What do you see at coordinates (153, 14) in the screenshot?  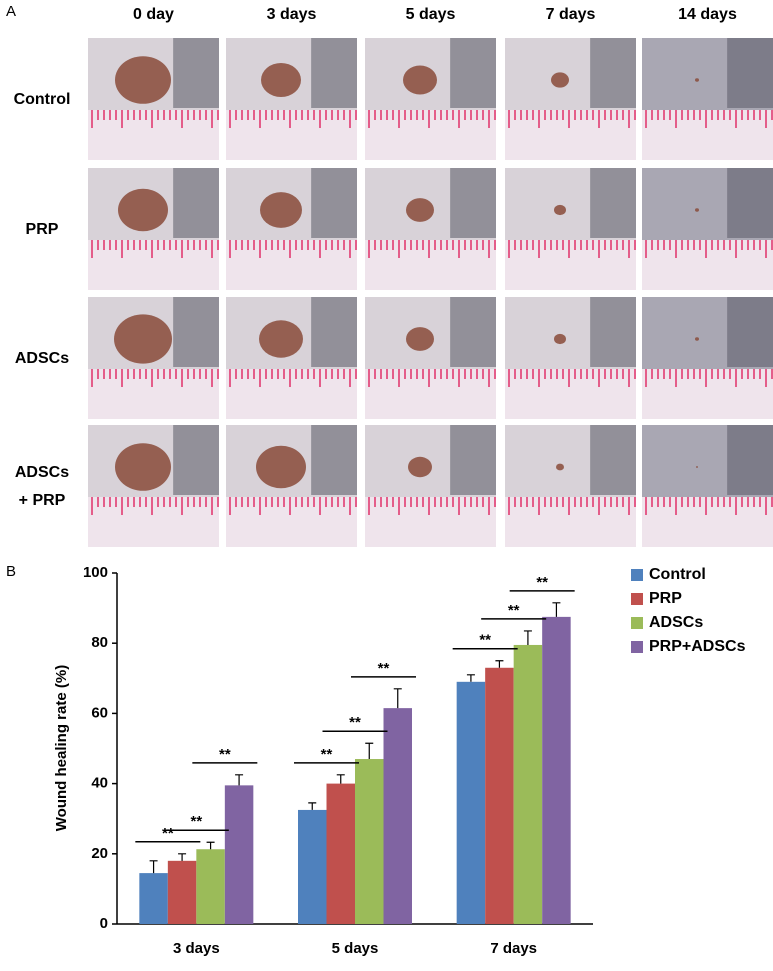 I see `column-header: 0 day` at bounding box center [153, 14].